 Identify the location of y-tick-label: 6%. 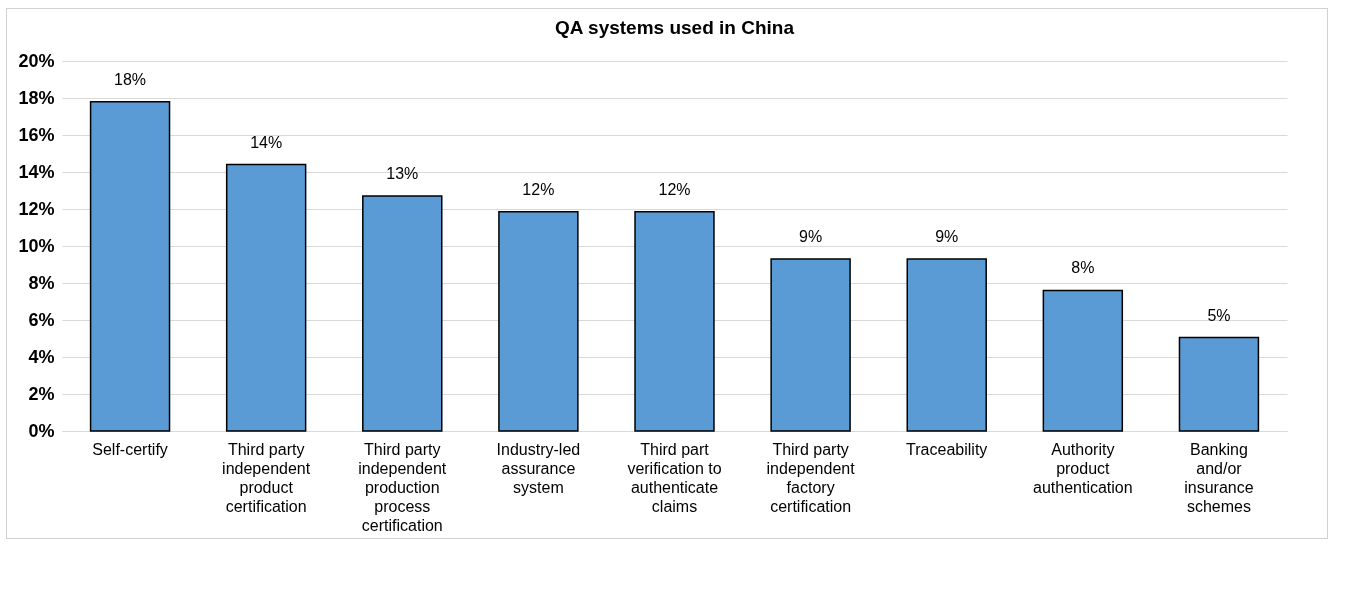
(41, 319).